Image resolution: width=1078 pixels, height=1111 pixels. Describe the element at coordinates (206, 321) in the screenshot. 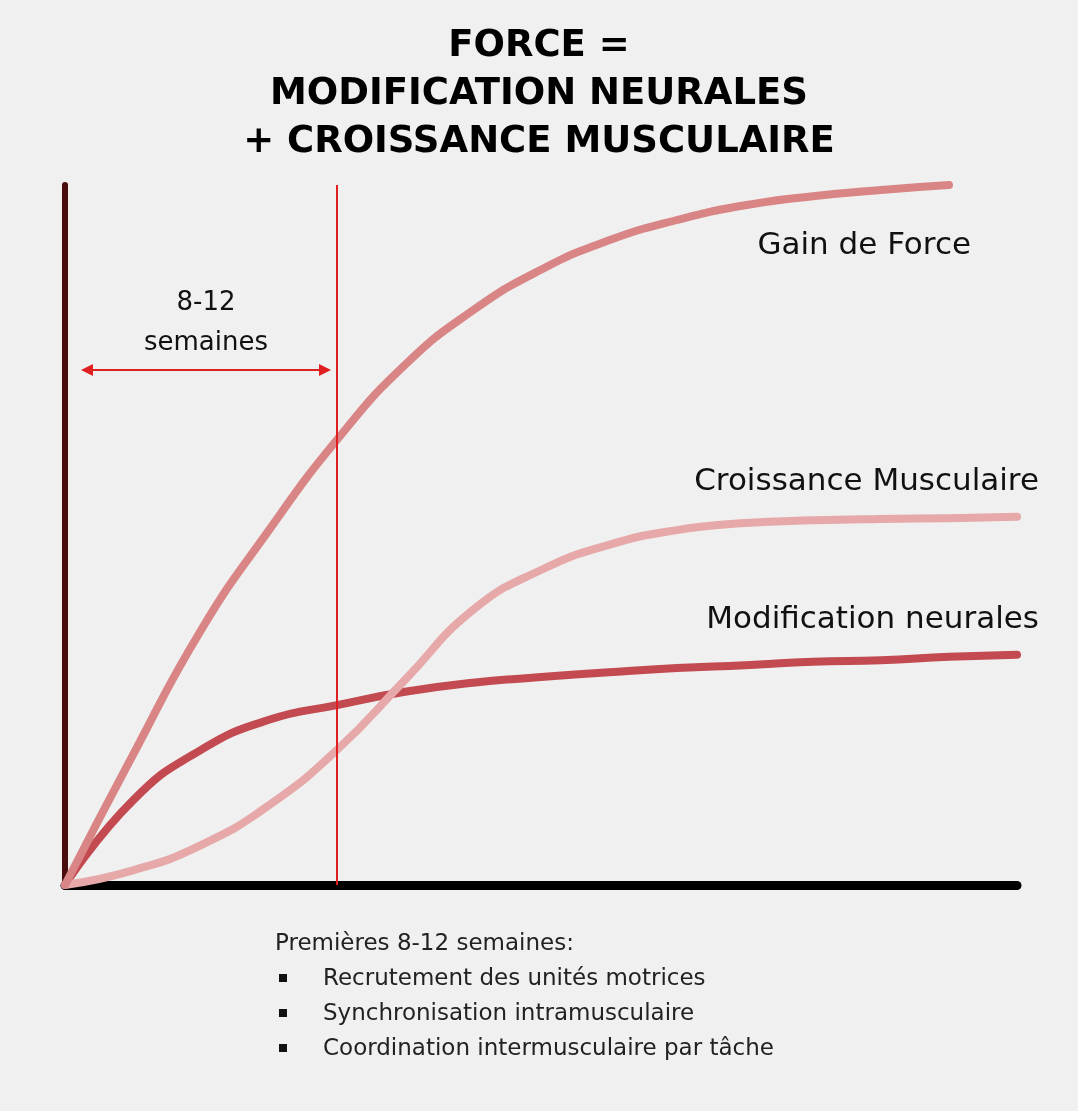

I see `annotation: 8-12 semaines` at that location.